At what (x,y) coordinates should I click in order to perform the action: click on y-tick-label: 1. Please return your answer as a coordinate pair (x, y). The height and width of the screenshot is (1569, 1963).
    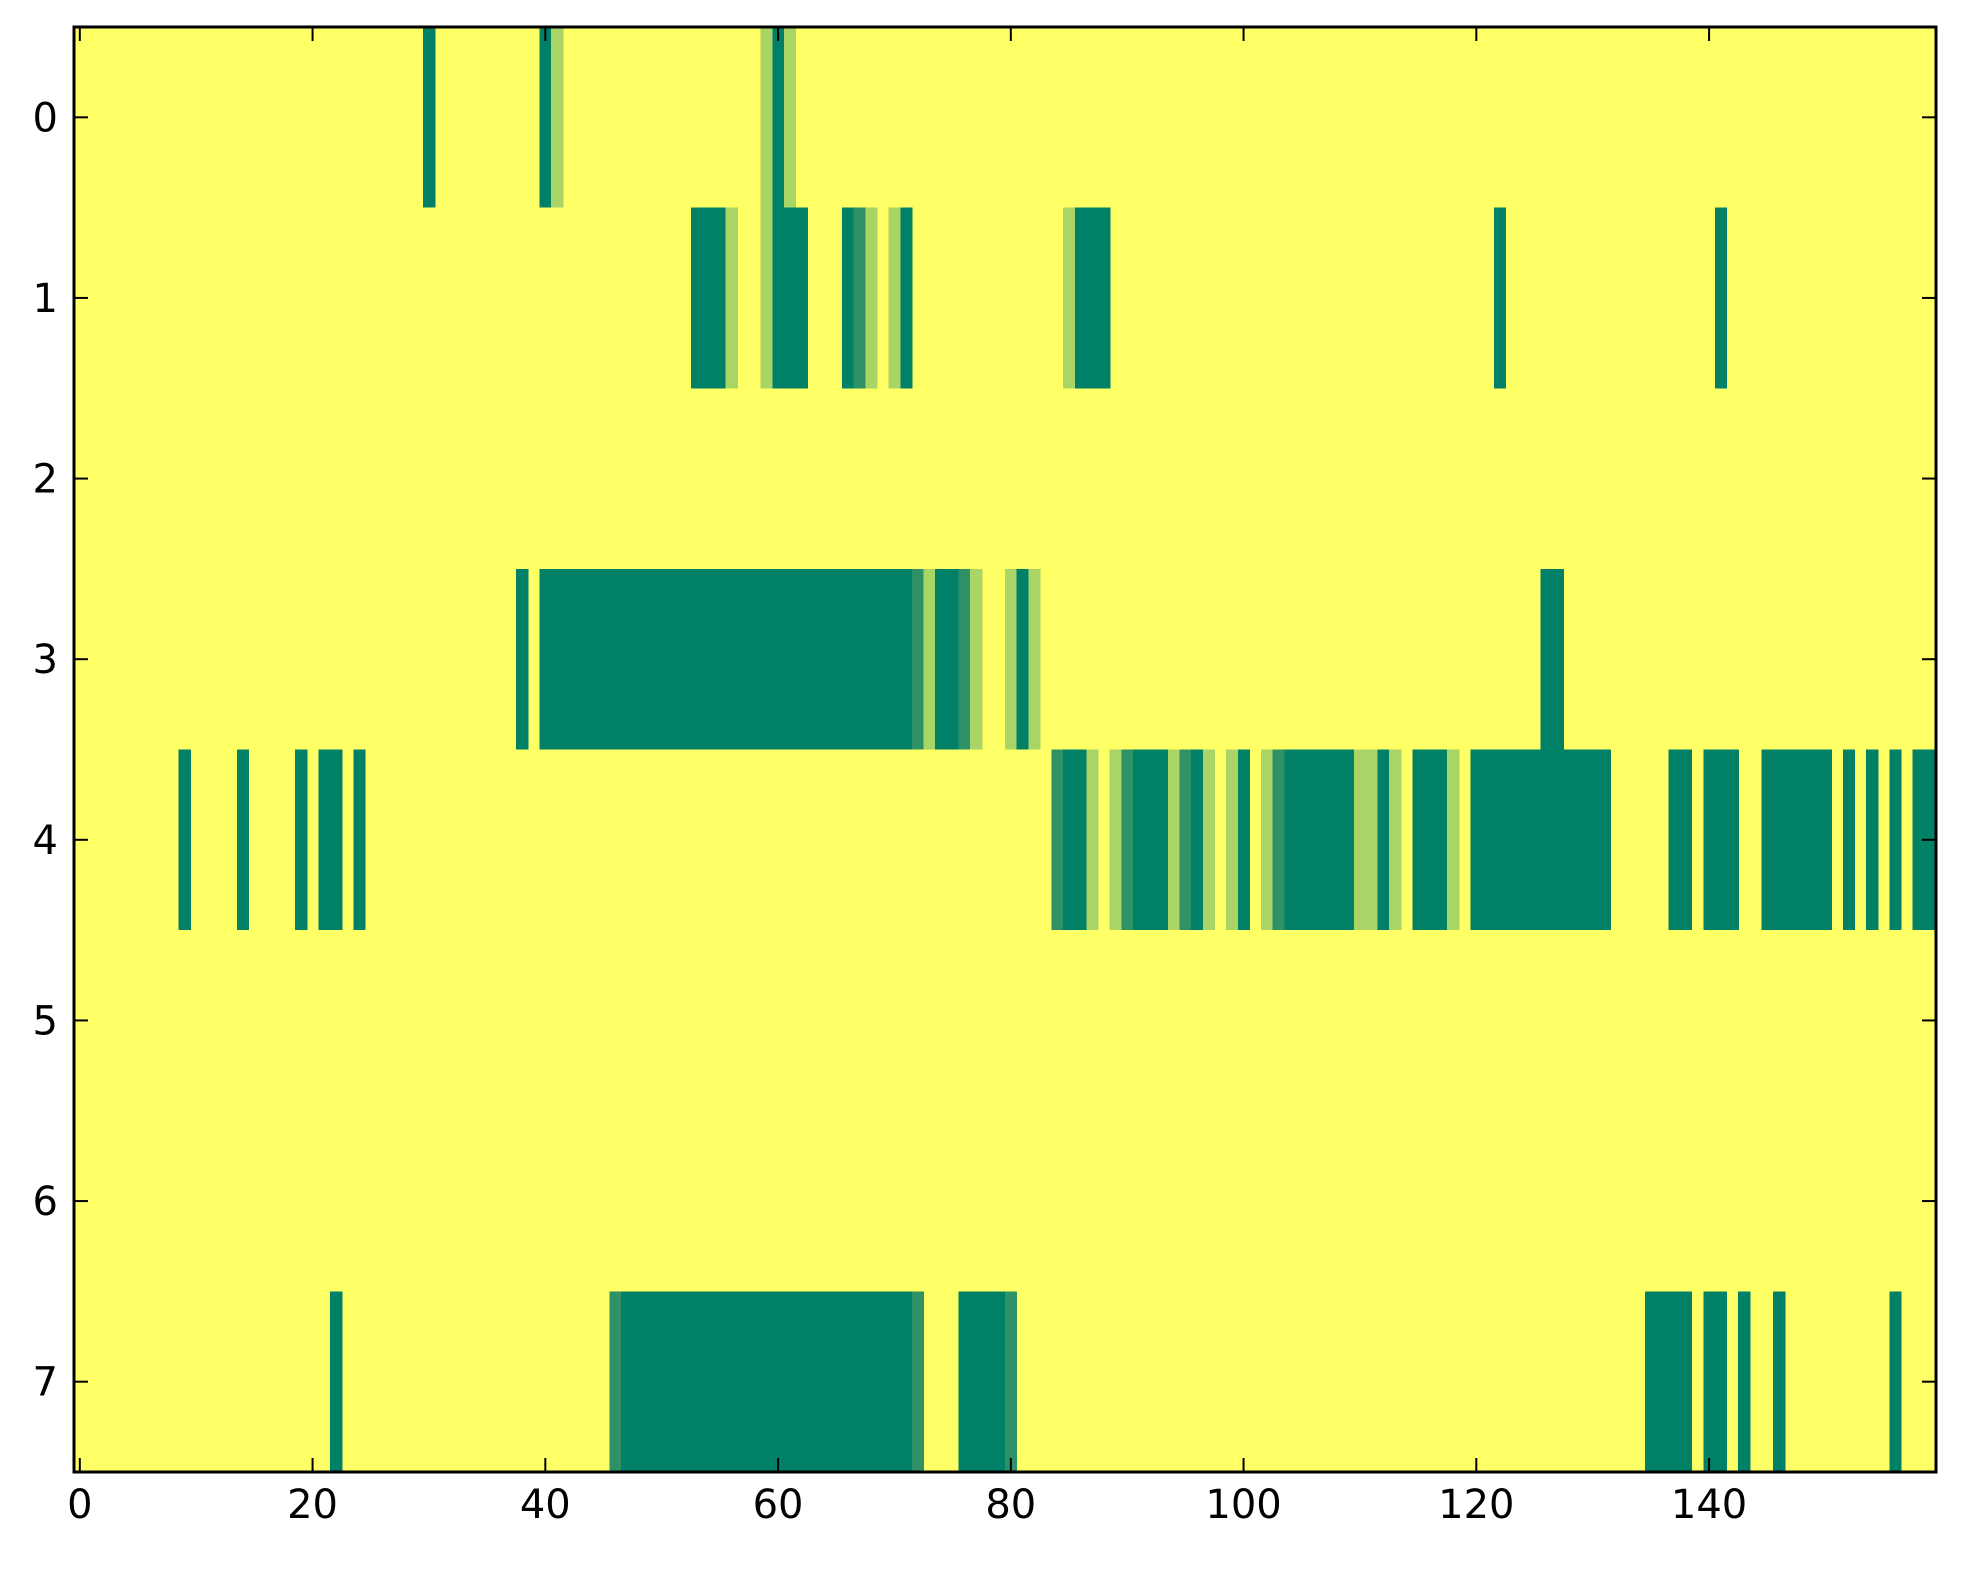
    Looking at the image, I should click on (45, 299).